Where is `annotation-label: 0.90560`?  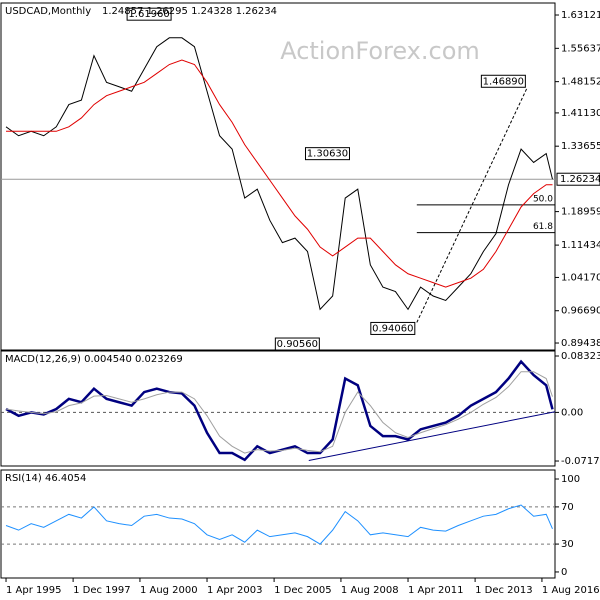 annotation-label: 0.90560 is located at coordinates (297, 344).